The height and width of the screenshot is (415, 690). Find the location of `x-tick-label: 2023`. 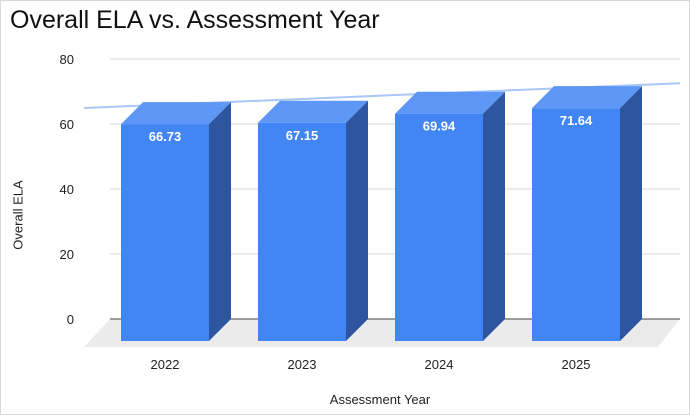

x-tick-label: 2023 is located at coordinates (302, 364).